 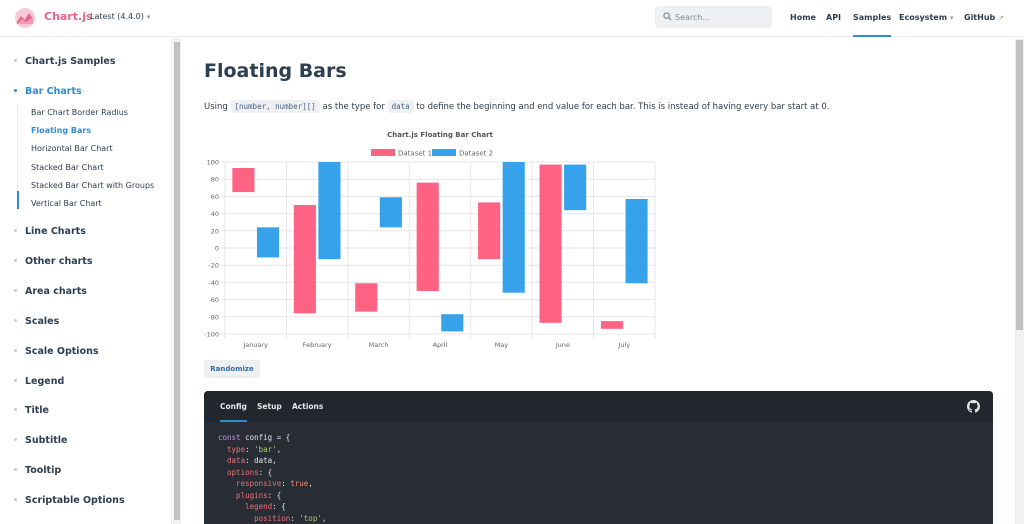 I want to click on bar-2-april, so click(x=452, y=323).